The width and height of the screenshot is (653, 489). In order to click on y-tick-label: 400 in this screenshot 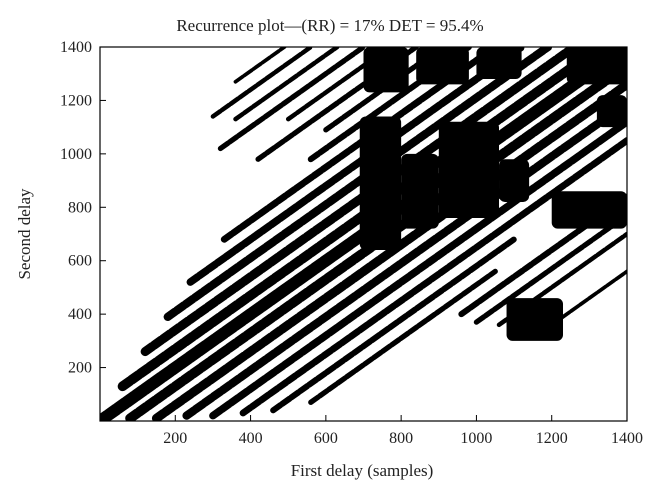, I will do `click(80, 314)`.